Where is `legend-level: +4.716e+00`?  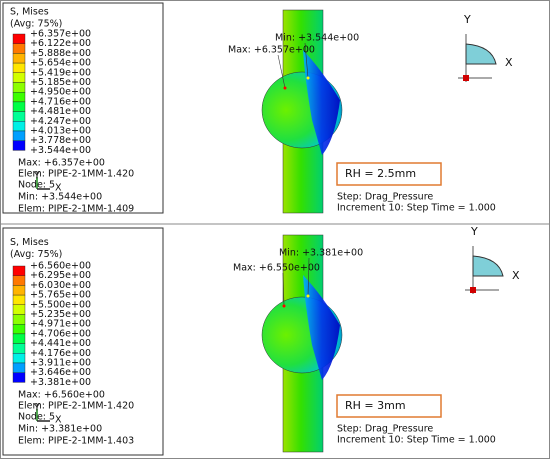
legend-level: +4.716e+00 is located at coordinates (60, 101).